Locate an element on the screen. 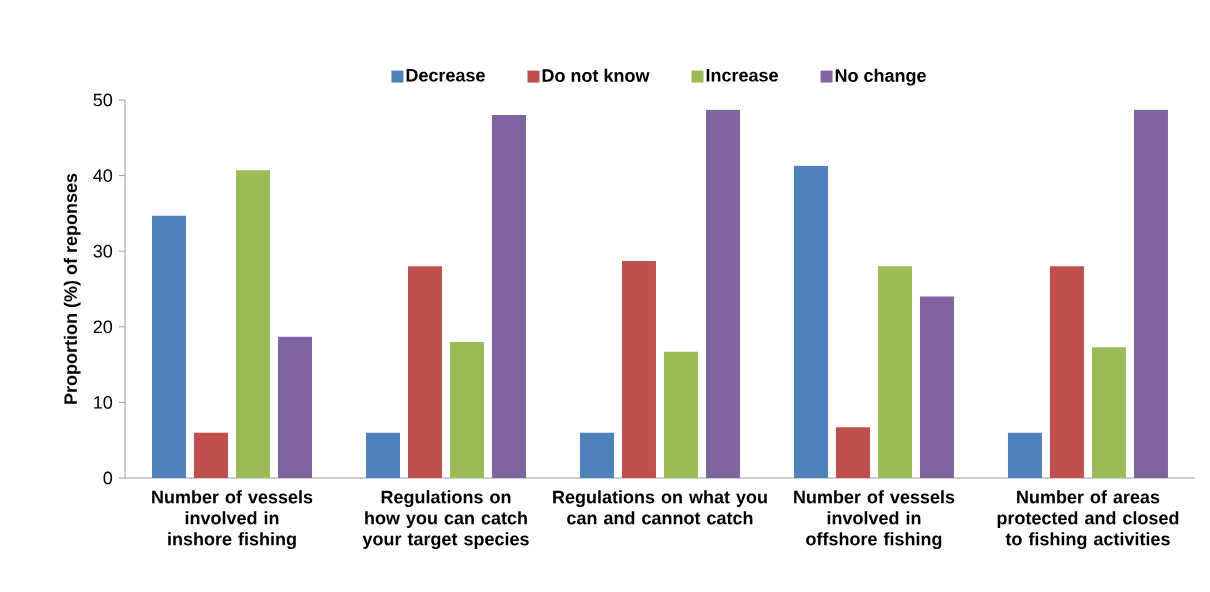  x-tick-label: Number of vessels involved in inshore fishing is located at coordinates (232, 520).